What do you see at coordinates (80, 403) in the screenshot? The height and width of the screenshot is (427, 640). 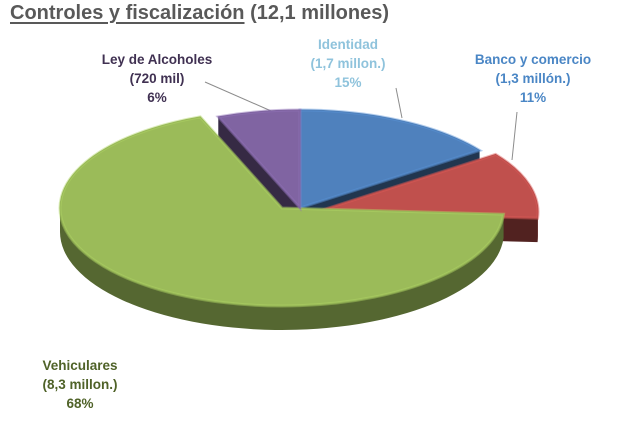 I see `label-percent: 68%` at bounding box center [80, 403].